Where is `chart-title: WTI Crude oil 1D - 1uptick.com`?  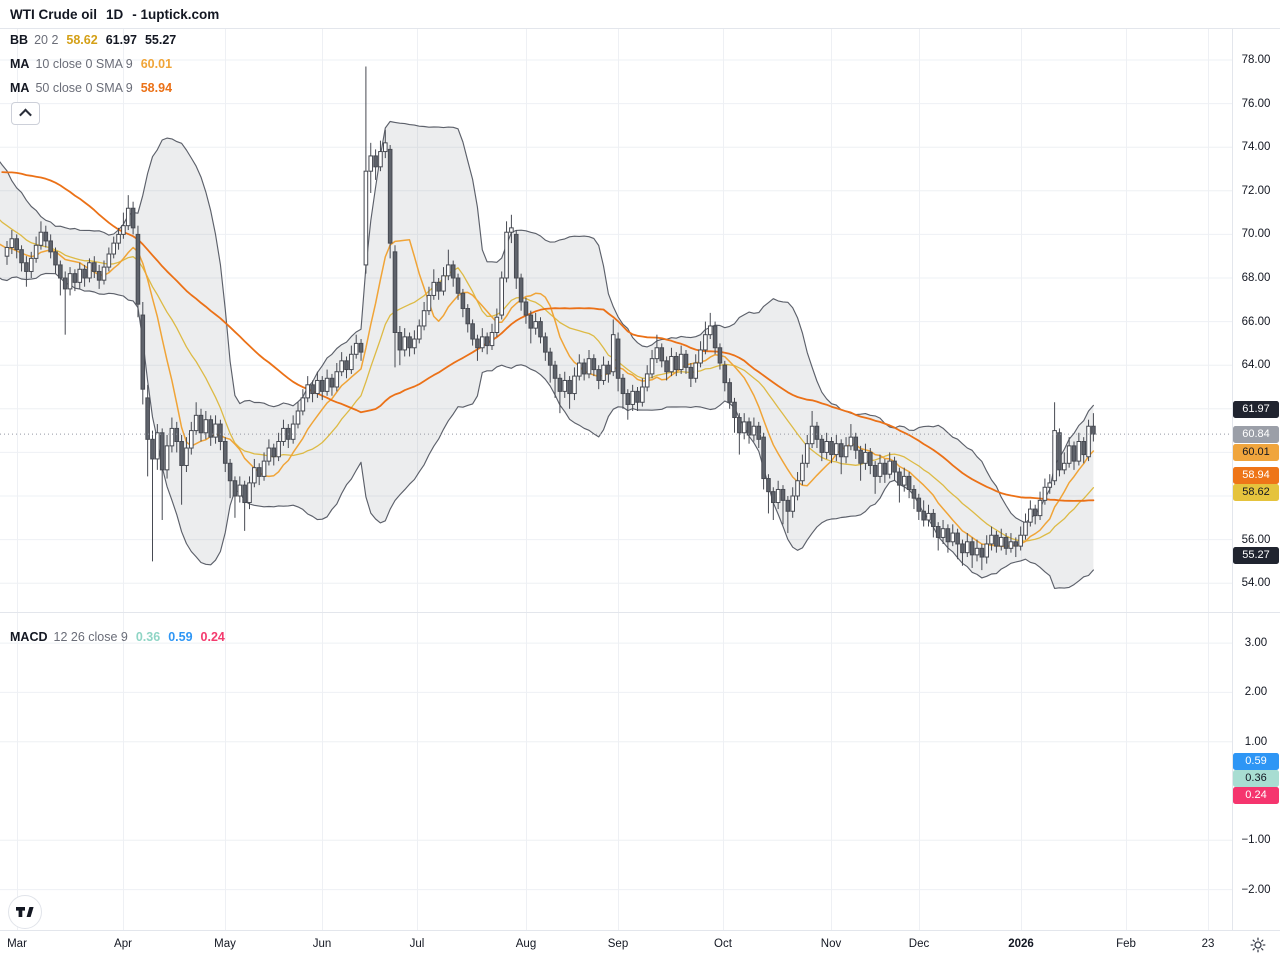
chart-title: WTI Crude oil 1D - 1uptick.com is located at coordinates (114, 14).